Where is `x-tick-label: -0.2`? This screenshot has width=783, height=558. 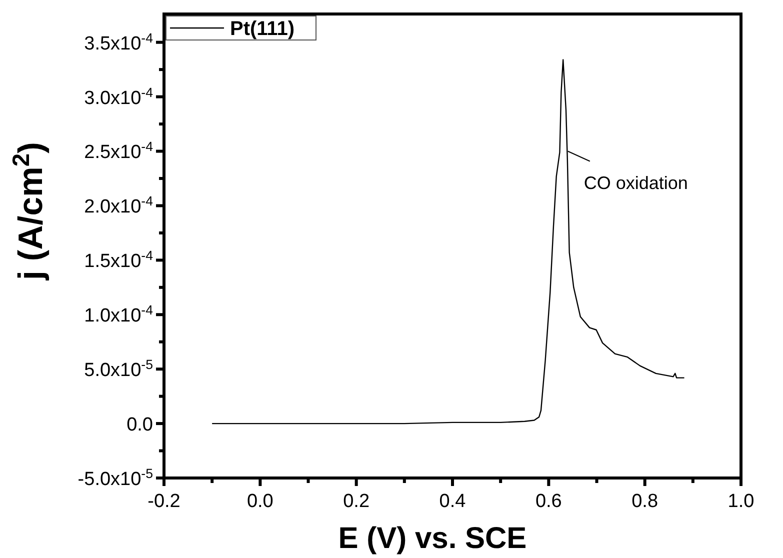
x-tick-label: -0.2 is located at coordinates (164, 501).